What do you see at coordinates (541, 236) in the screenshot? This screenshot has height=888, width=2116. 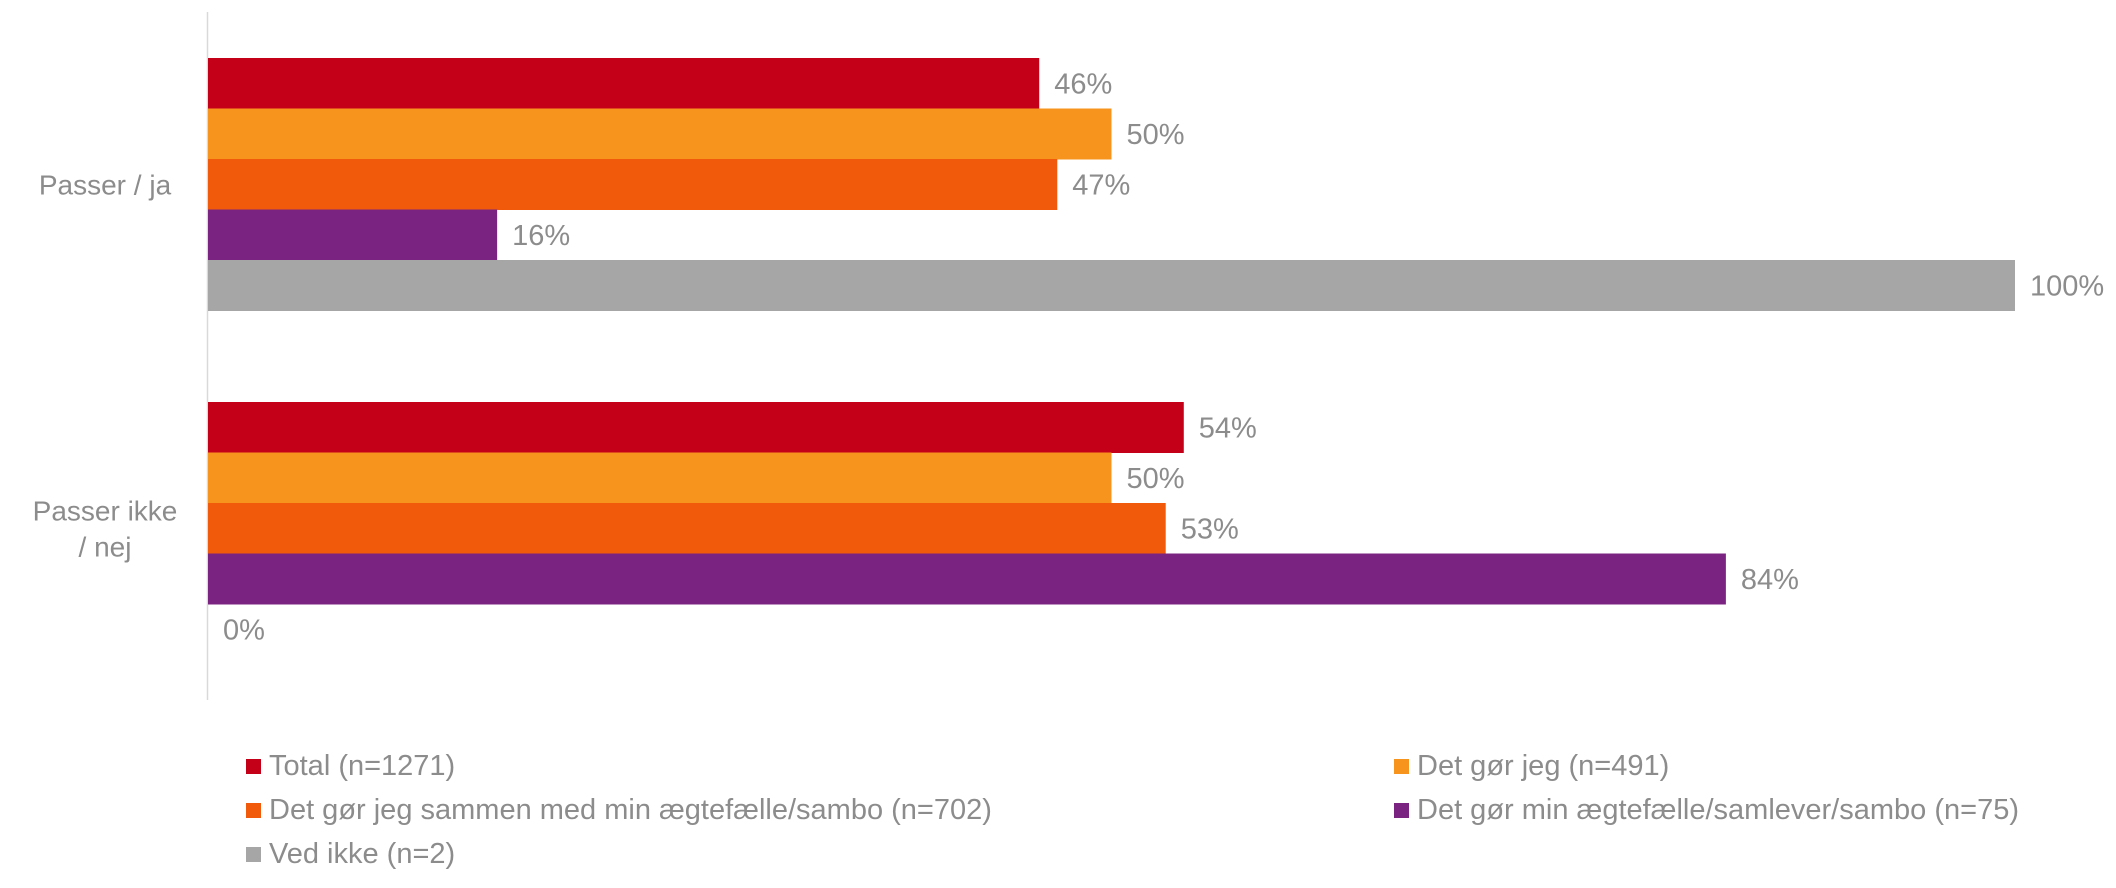 I see `value-label-passer-ja-series-4: 16%` at bounding box center [541, 236].